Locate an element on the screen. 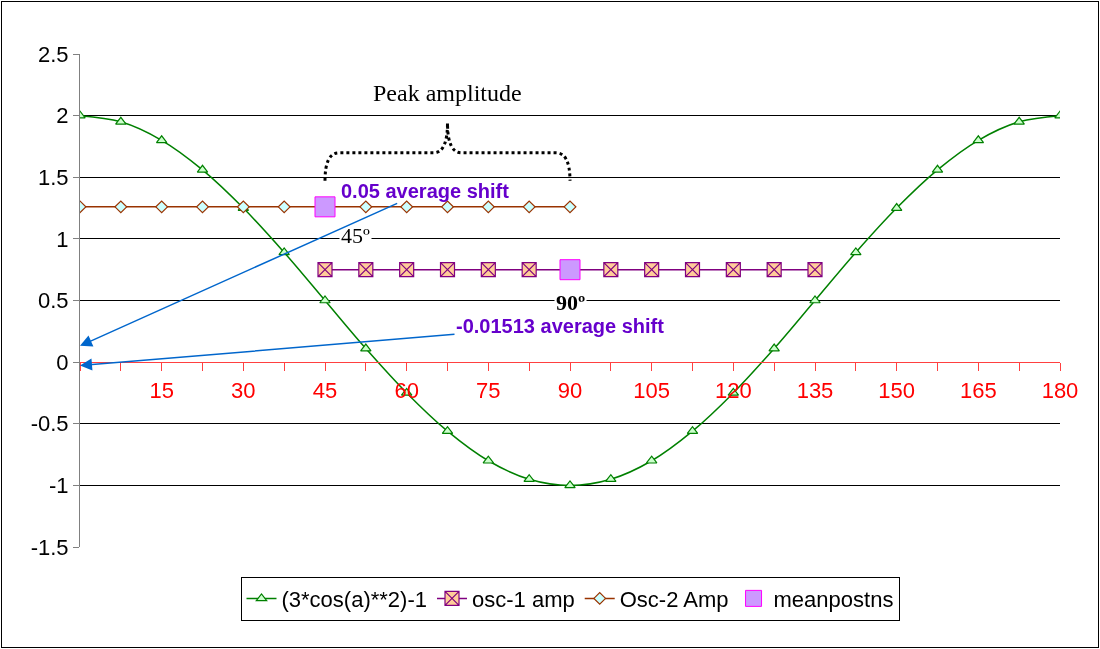 The image size is (1100, 649). y-tick-label: -0.5 is located at coordinates (49, 424).